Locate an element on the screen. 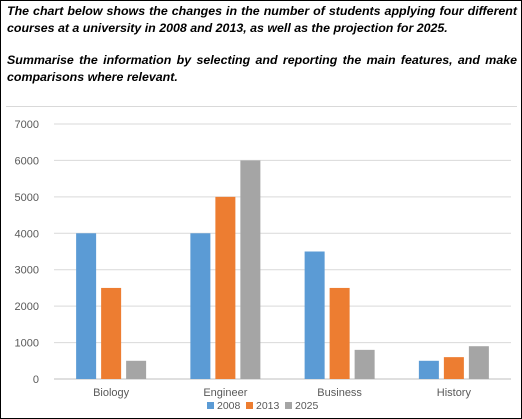  y-tick-label: 2000 is located at coordinates (27, 307).